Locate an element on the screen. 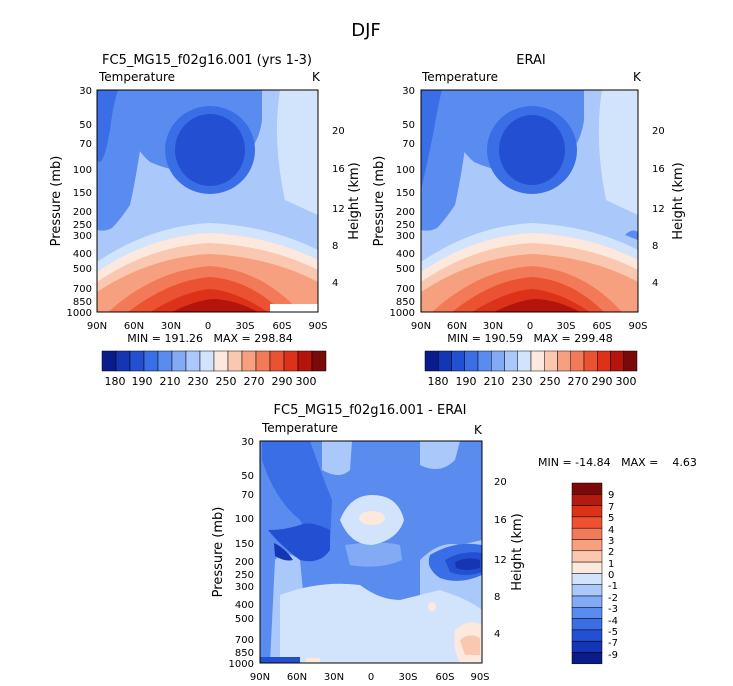  panel-diff-field is located at coordinates (371, 552).